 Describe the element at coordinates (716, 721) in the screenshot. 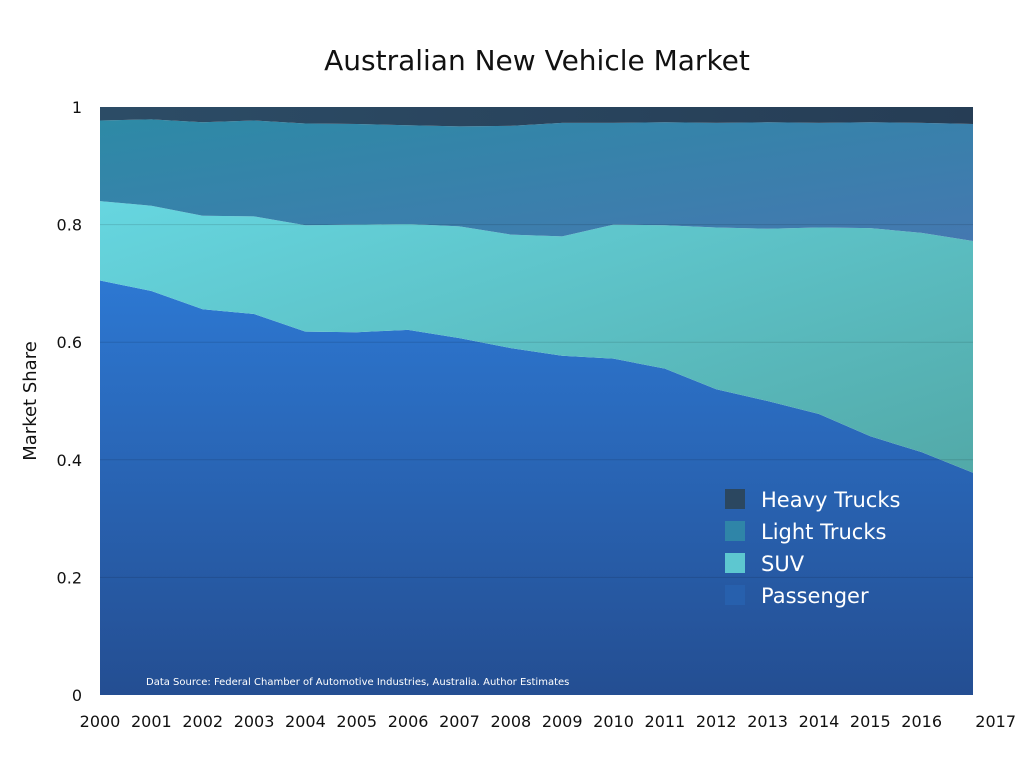

I see `x-tick-label: 2012` at that location.